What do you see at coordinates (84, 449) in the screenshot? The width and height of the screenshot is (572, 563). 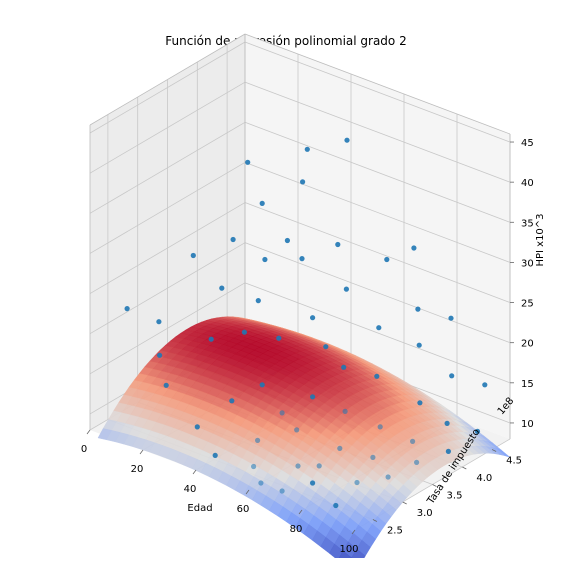 I see `x-tick-label: 0` at bounding box center [84, 449].